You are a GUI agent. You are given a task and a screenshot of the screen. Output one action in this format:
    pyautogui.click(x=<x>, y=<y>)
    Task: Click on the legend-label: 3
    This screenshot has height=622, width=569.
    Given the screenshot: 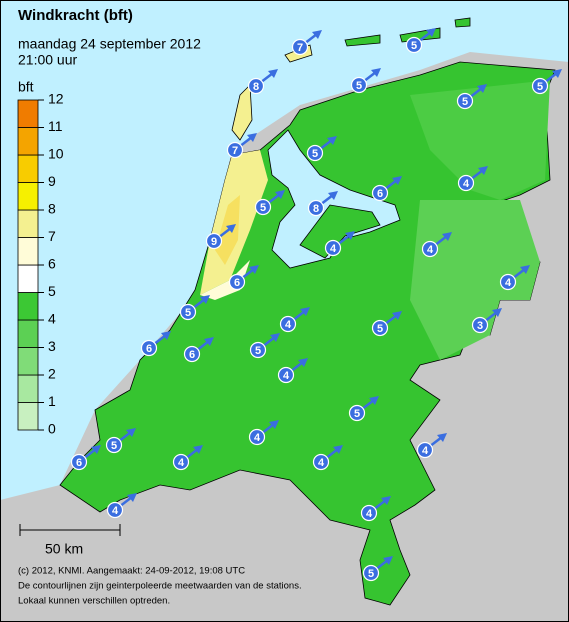 What is the action you would take?
    pyautogui.click(x=52, y=346)
    